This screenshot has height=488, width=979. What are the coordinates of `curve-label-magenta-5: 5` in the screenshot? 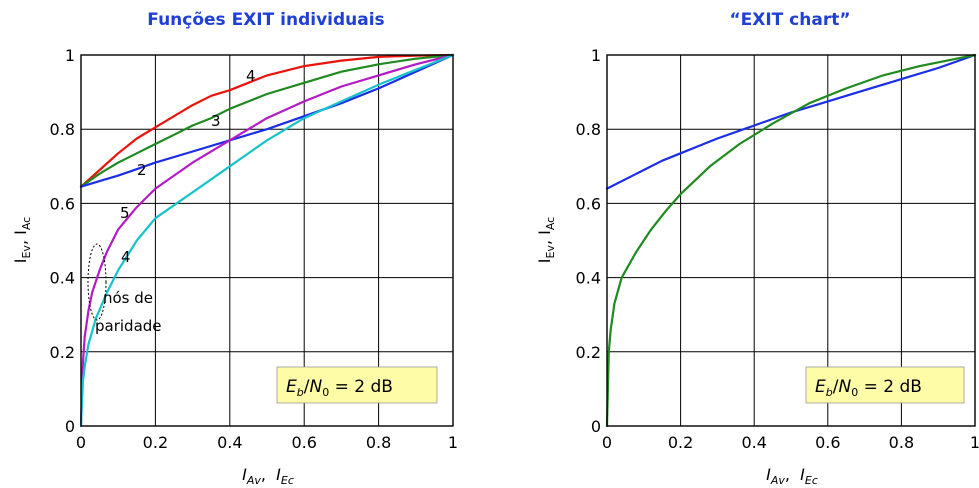 It's located at (125, 213).